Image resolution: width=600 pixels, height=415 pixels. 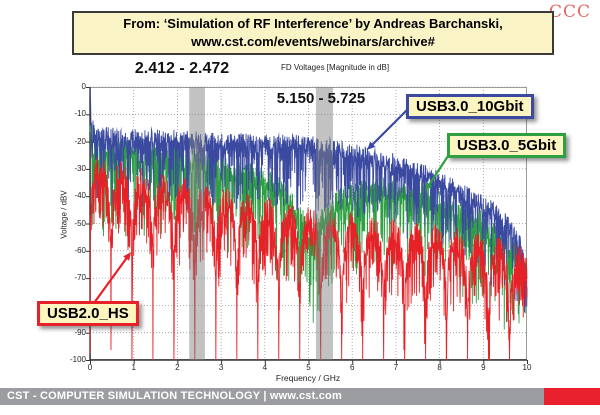 What do you see at coordinates (83, 86) in the screenshot?
I see `y-tick-label: 0` at bounding box center [83, 86].